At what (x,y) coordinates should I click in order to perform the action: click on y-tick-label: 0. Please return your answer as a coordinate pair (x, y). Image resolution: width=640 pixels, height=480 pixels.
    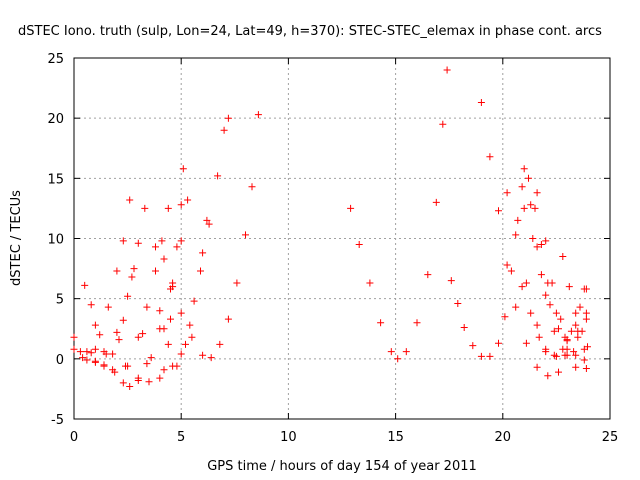
    Looking at the image, I should click on (60, 360).